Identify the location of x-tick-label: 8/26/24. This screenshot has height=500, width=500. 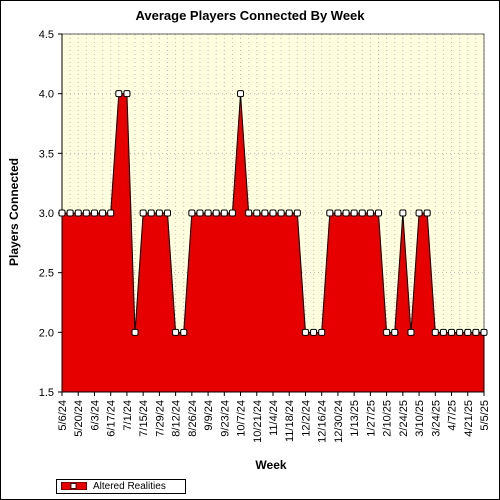
(193, 418).